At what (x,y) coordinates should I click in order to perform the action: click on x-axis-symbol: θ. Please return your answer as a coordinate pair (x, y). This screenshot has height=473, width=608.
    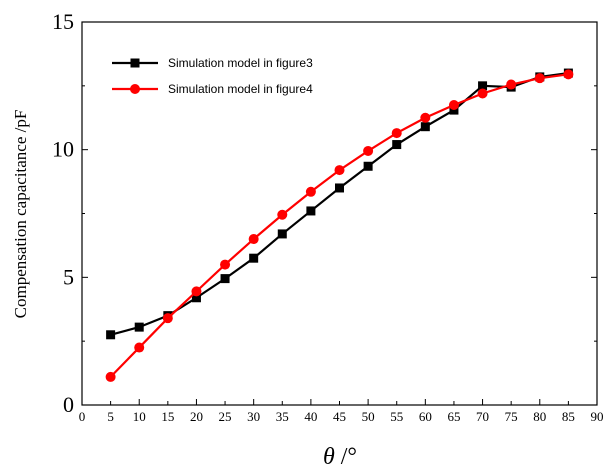
    Looking at the image, I should click on (329, 457).